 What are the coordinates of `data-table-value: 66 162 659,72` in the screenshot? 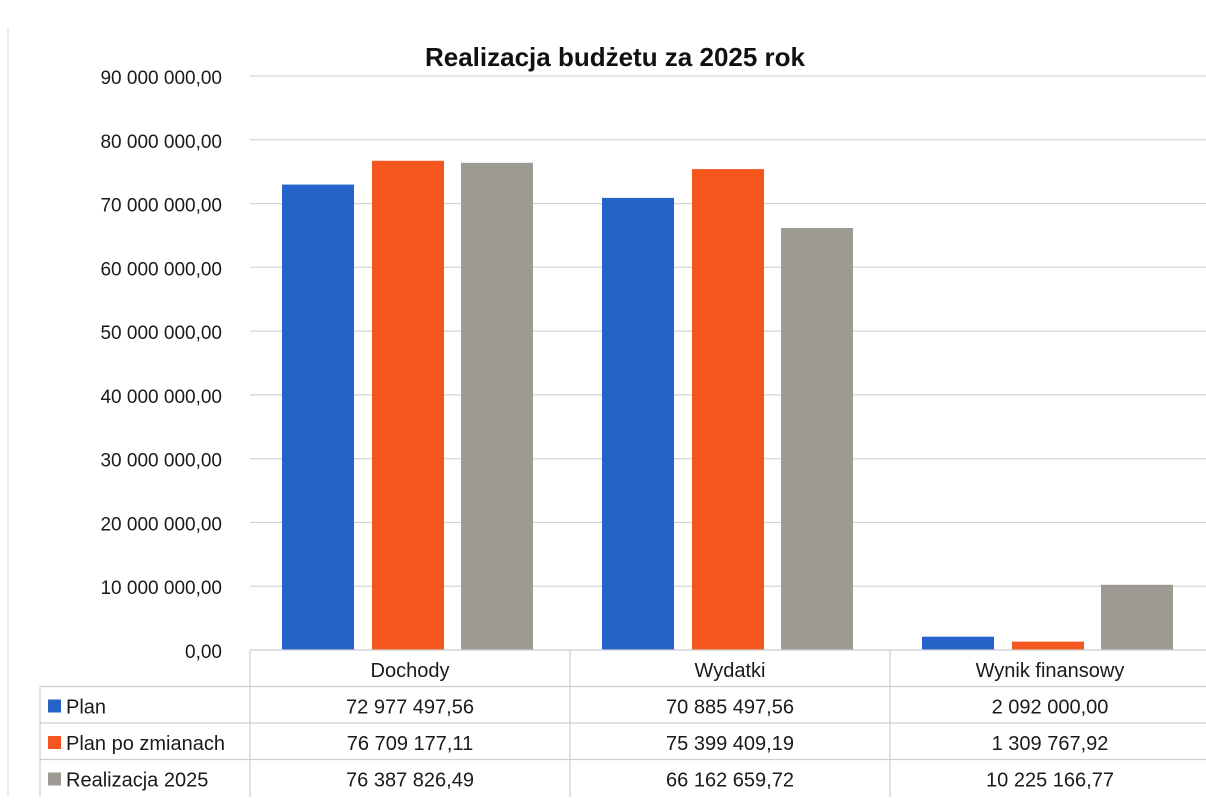 It's located at (730, 781).